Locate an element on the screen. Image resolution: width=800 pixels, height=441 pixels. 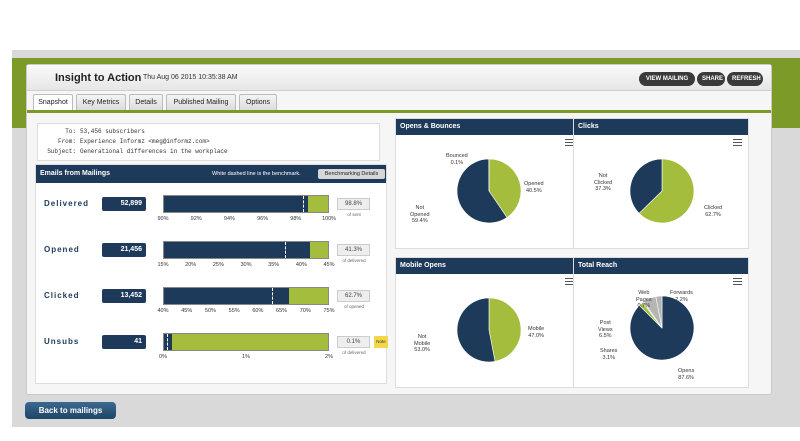
benchmark-note: White dashed line is the benchmark. is located at coordinates (256, 174).